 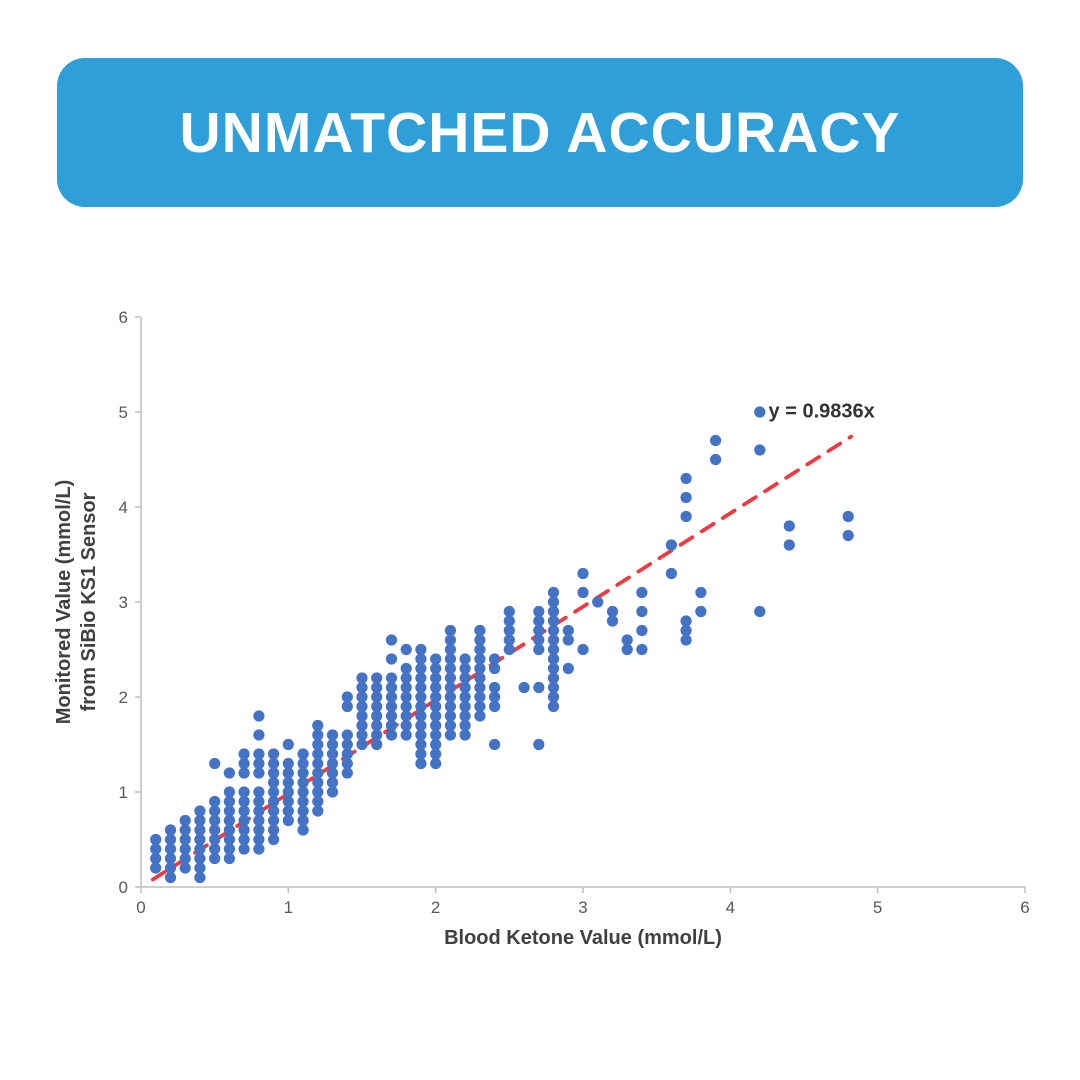 I want to click on x-axis-title: Blood Ketone Value (mmol/L), so click(x=583, y=938).